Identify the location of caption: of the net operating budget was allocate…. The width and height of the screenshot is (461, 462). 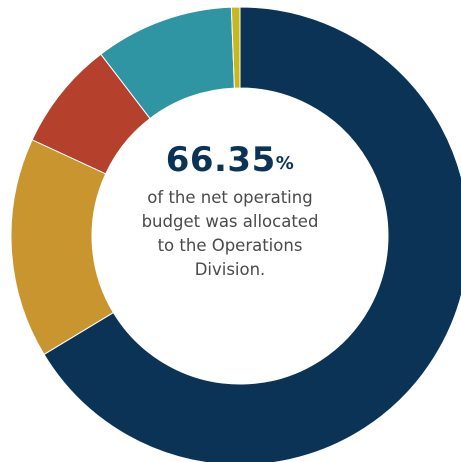
(230, 234).